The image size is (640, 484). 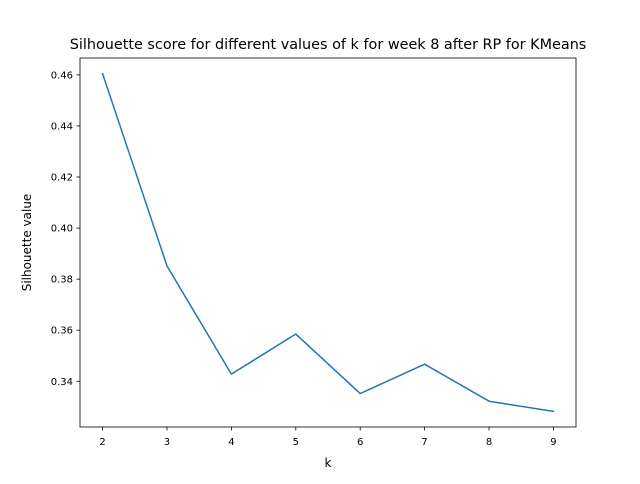 What do you see at coordinates (62, 280) in the screenshot?
I see `y-tick-label: 0.38` at bounding box center [62, 280].